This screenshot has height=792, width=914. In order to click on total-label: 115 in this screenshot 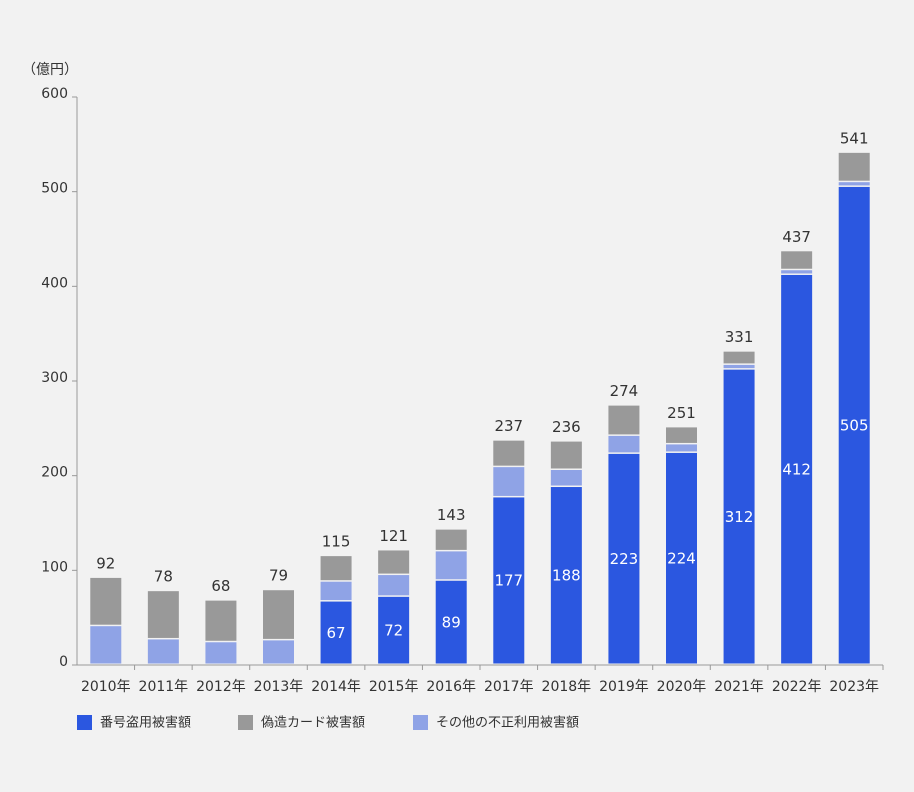, I will do `click(336, 542)`.